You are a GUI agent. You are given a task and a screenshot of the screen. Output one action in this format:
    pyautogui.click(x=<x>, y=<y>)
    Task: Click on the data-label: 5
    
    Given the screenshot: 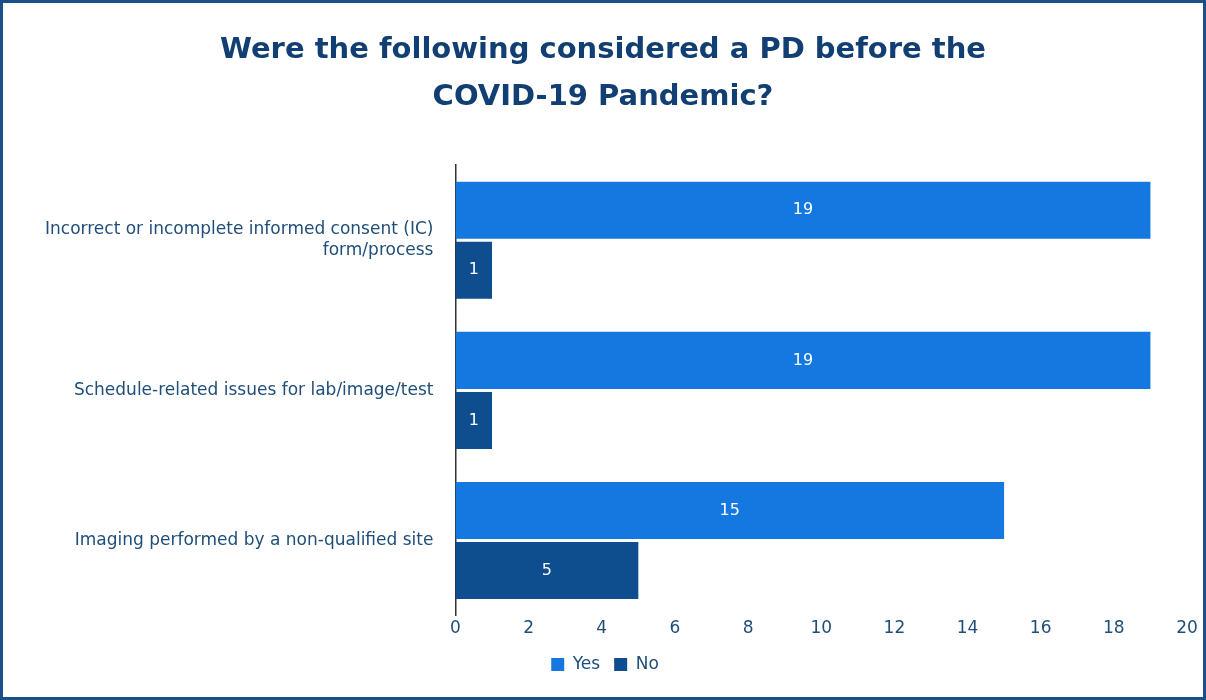 What is the action you would take?
    pyautogui.click(x=546, y=569)
    